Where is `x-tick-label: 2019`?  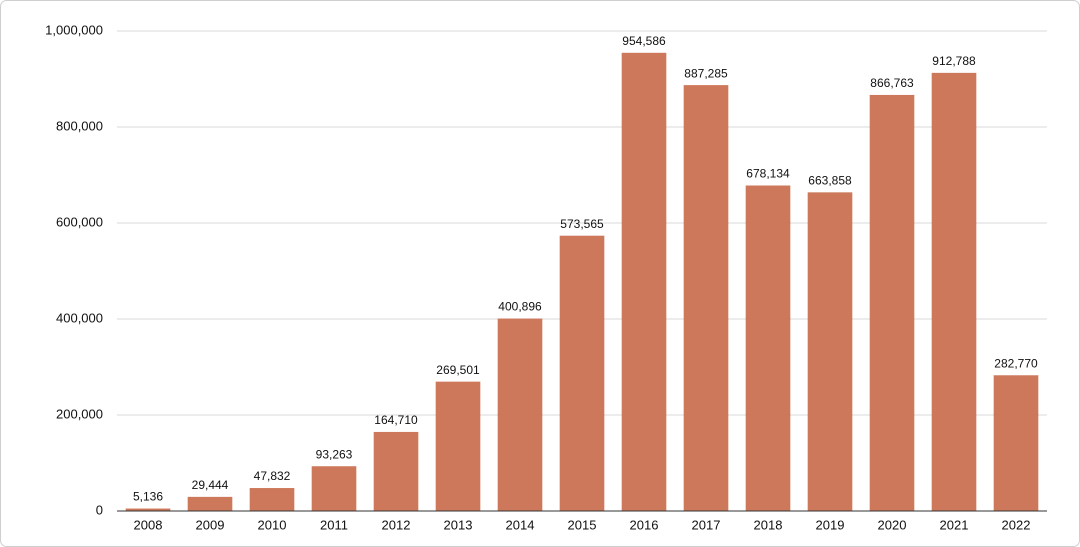 x-tick-label: 2019 is located at coordinates (830, 524).